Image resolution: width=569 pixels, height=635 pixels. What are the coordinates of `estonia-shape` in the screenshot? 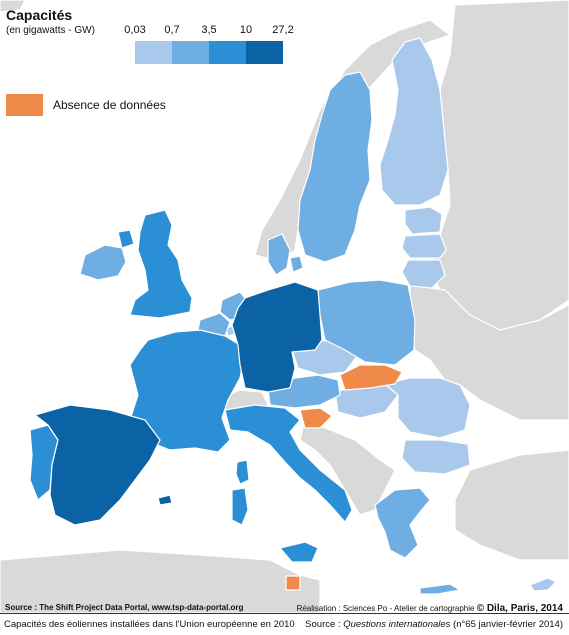 It's located at (423, 220).